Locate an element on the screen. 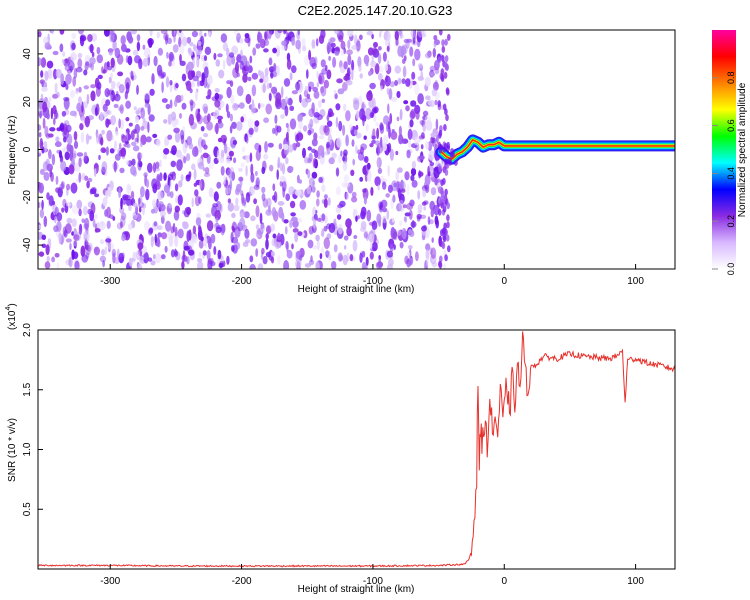  snr-multiplier: (x104) is located at coordinates (11, 316).